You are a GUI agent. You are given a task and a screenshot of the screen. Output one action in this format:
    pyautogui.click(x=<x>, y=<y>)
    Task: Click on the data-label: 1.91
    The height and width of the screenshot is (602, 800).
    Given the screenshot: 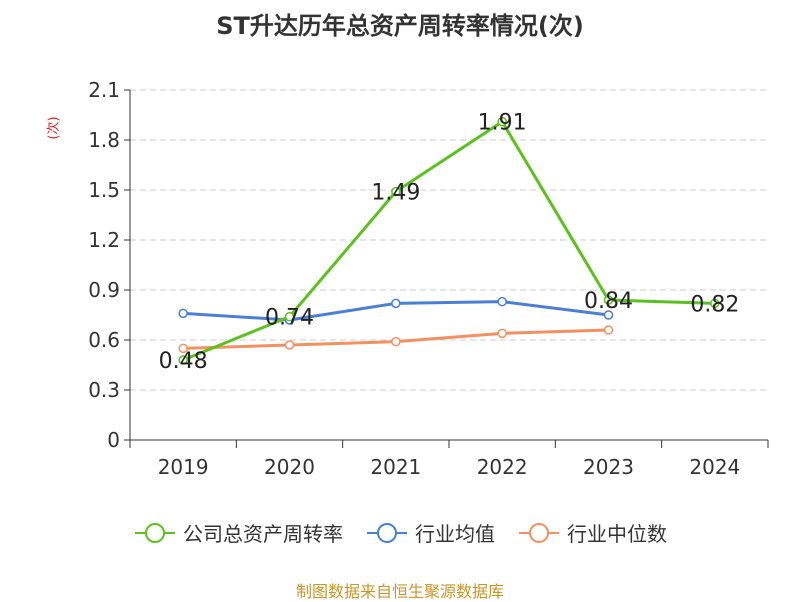 What is the action you would take?
    pyautogui.click(x=502, y=123)
    